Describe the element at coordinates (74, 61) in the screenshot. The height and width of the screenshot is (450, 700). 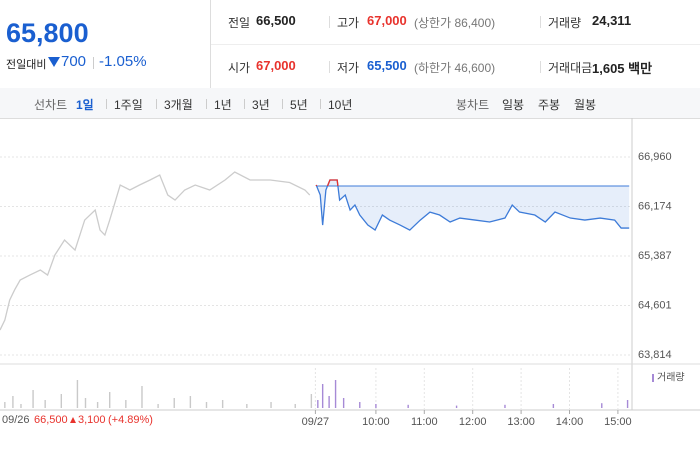
I see `change: 700` at that location.